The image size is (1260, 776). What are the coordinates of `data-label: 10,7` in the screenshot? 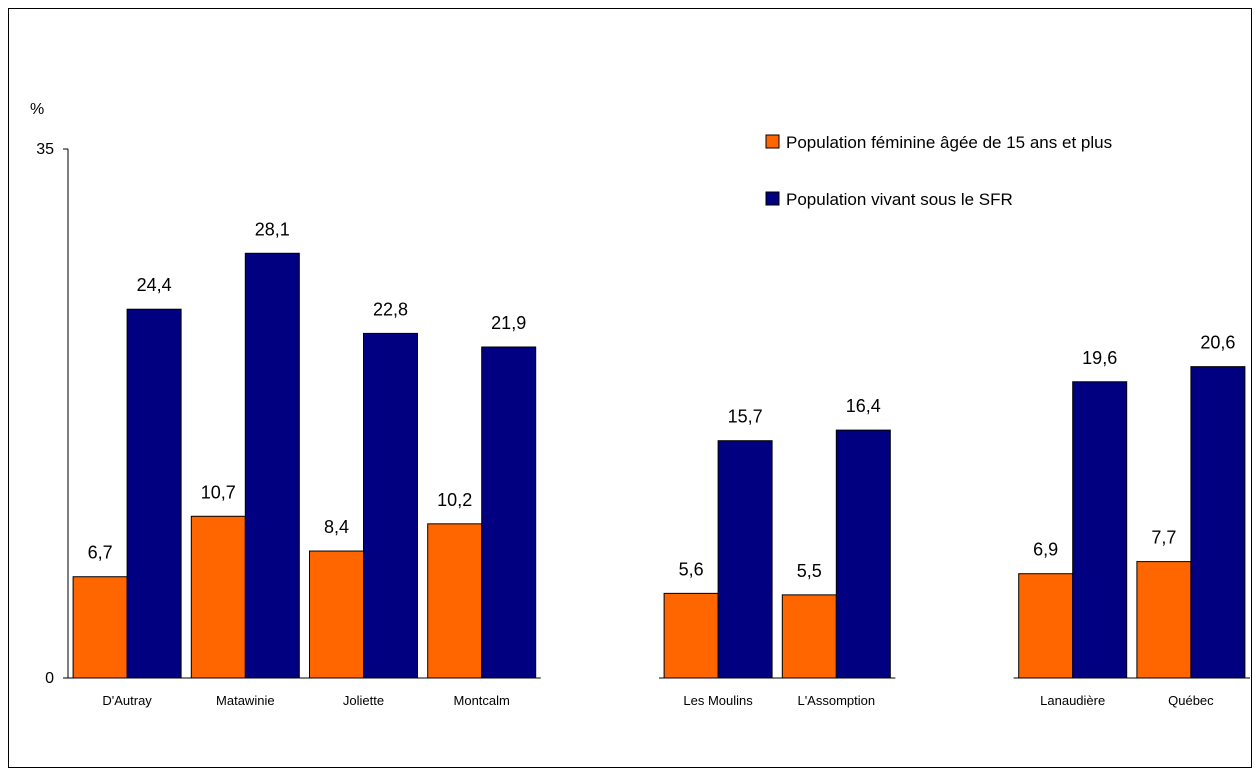 It's located at (218, 492).